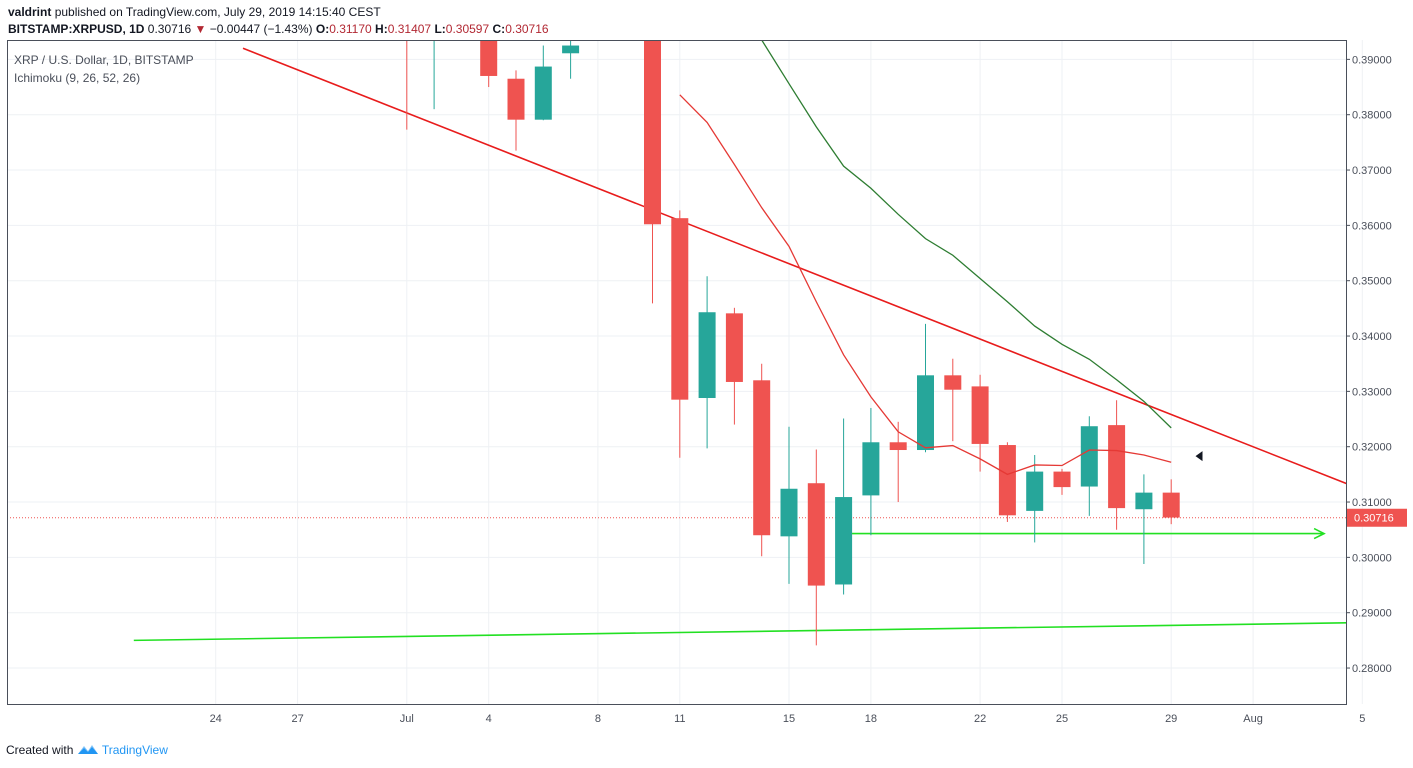  Describe the element at coordinates (76, 29) in the screenshot. I see `symbol-name: BITSTAMP:XRPUSD, 1D` at that location.